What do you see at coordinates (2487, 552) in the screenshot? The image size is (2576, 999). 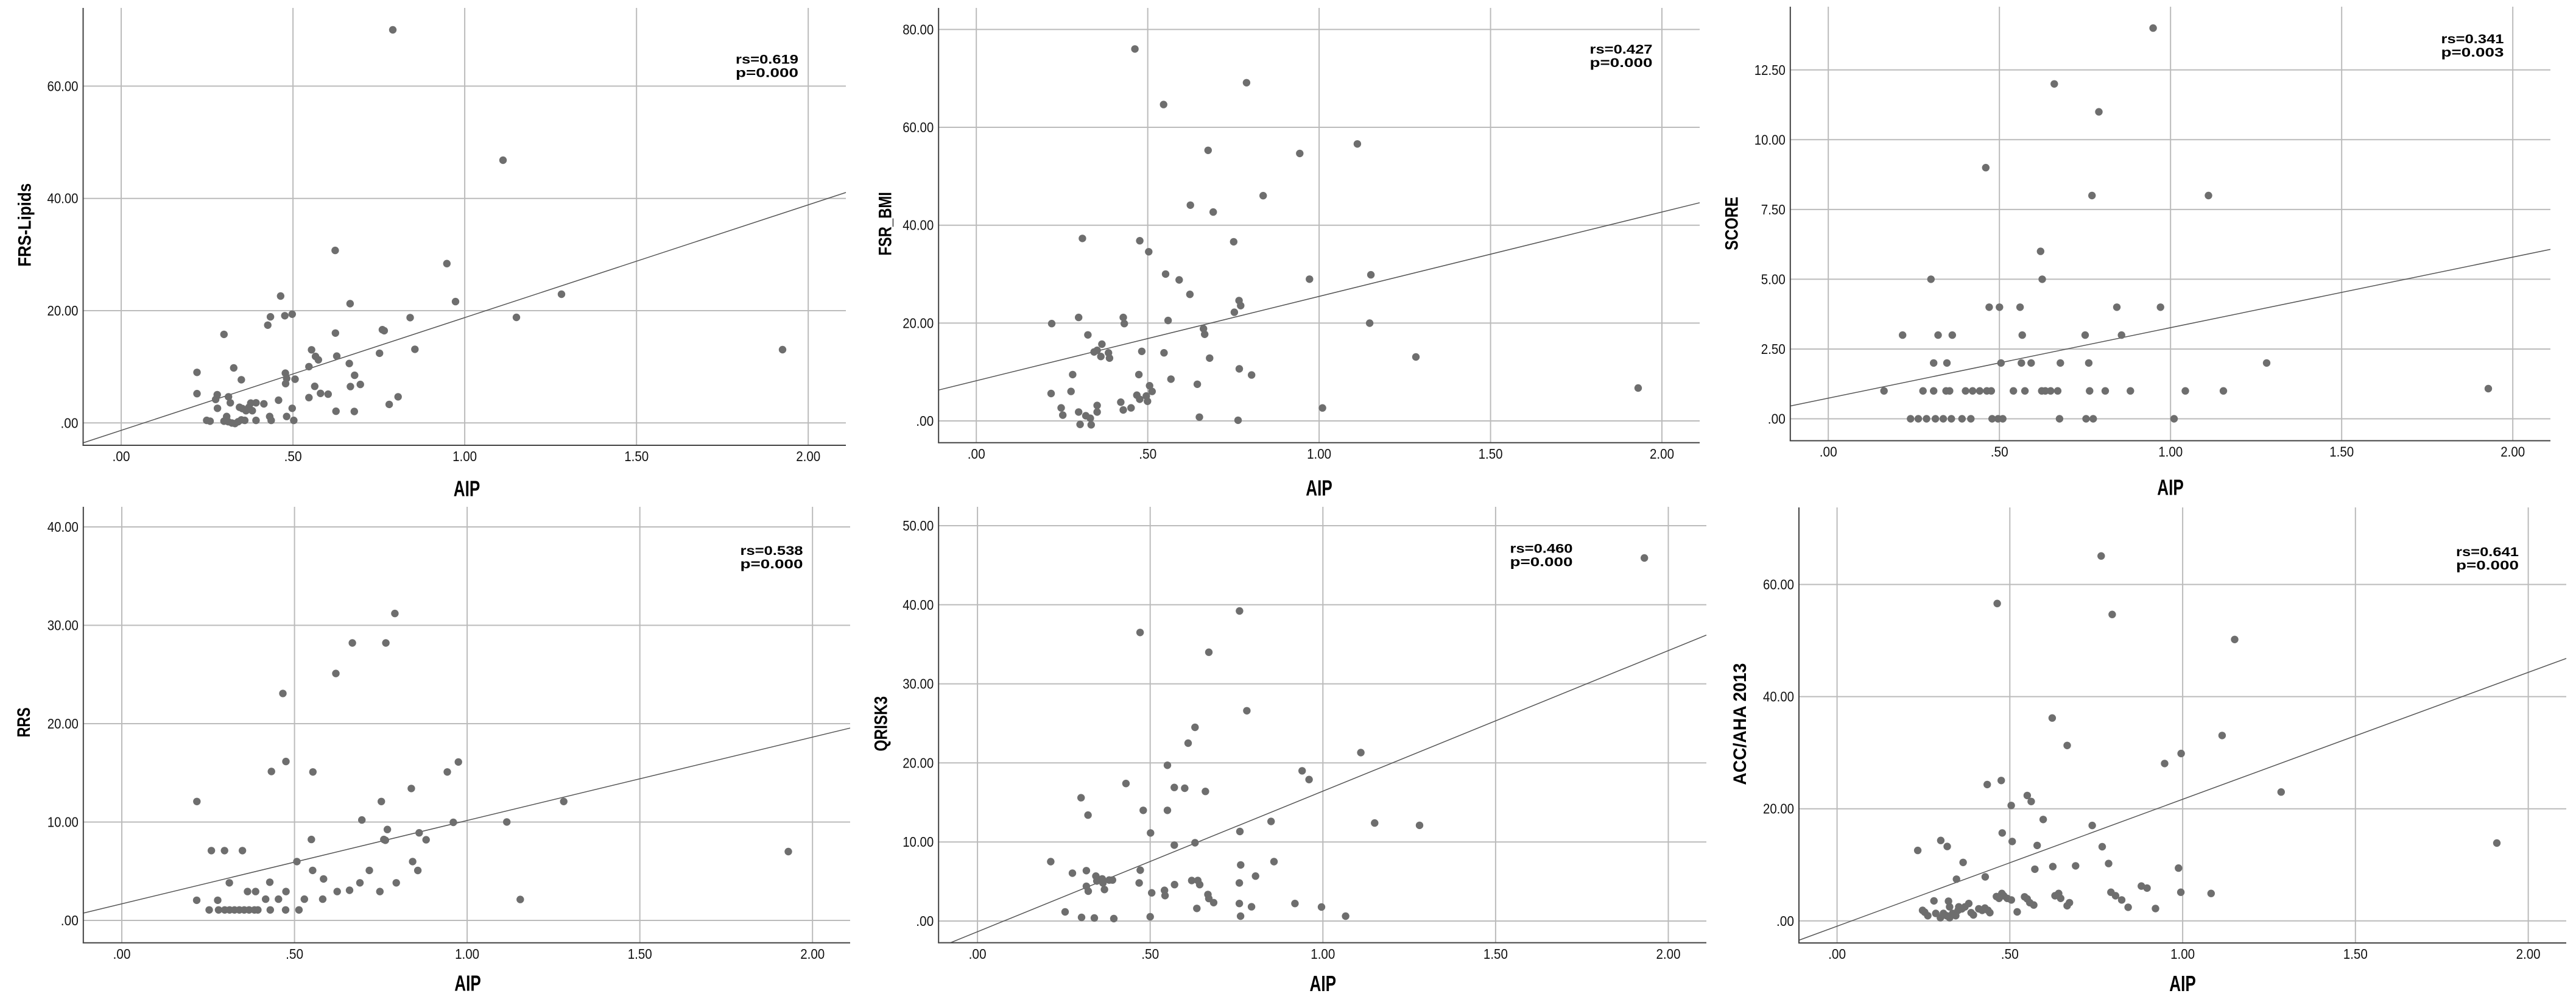 I see `svg-text: rs=0.641` at bounding box center [2487, 552].